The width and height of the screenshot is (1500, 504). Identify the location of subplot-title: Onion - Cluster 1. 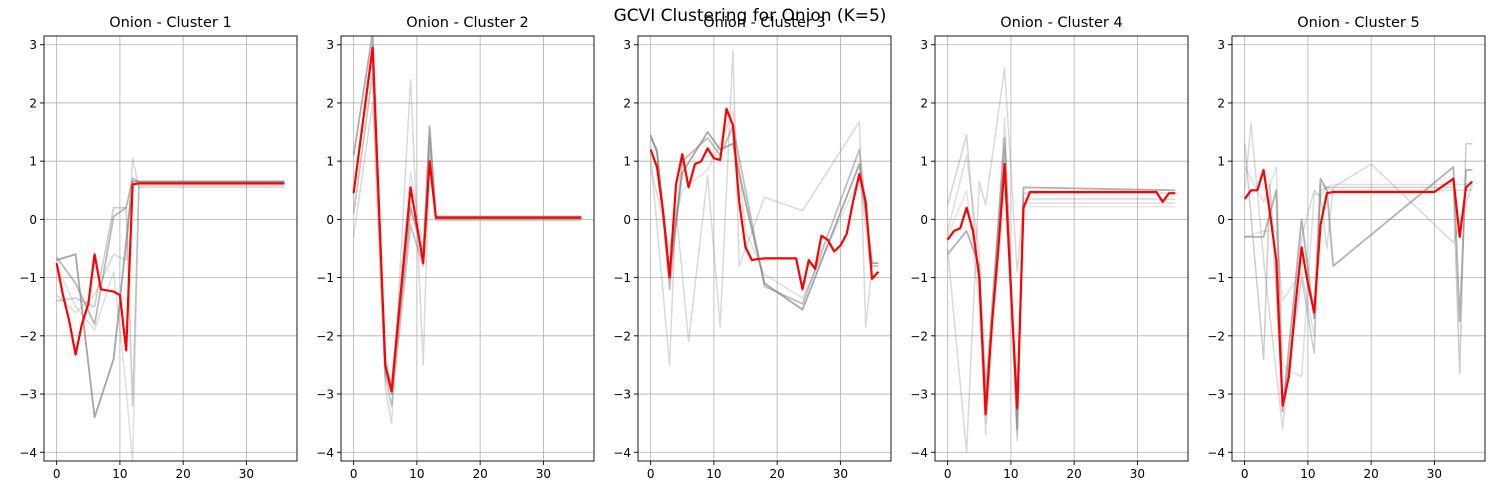
(170, 23).